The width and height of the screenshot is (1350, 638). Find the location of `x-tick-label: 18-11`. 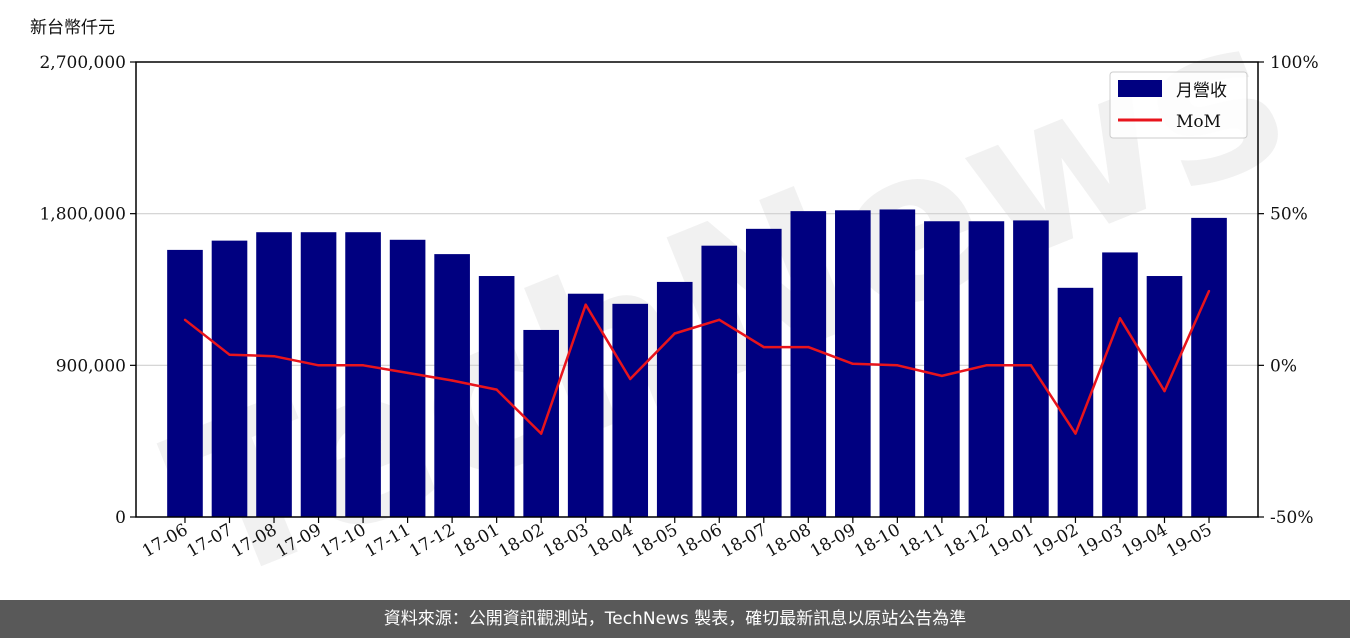

x-tick-label: 18-11 is located at coordinates (922, 541).